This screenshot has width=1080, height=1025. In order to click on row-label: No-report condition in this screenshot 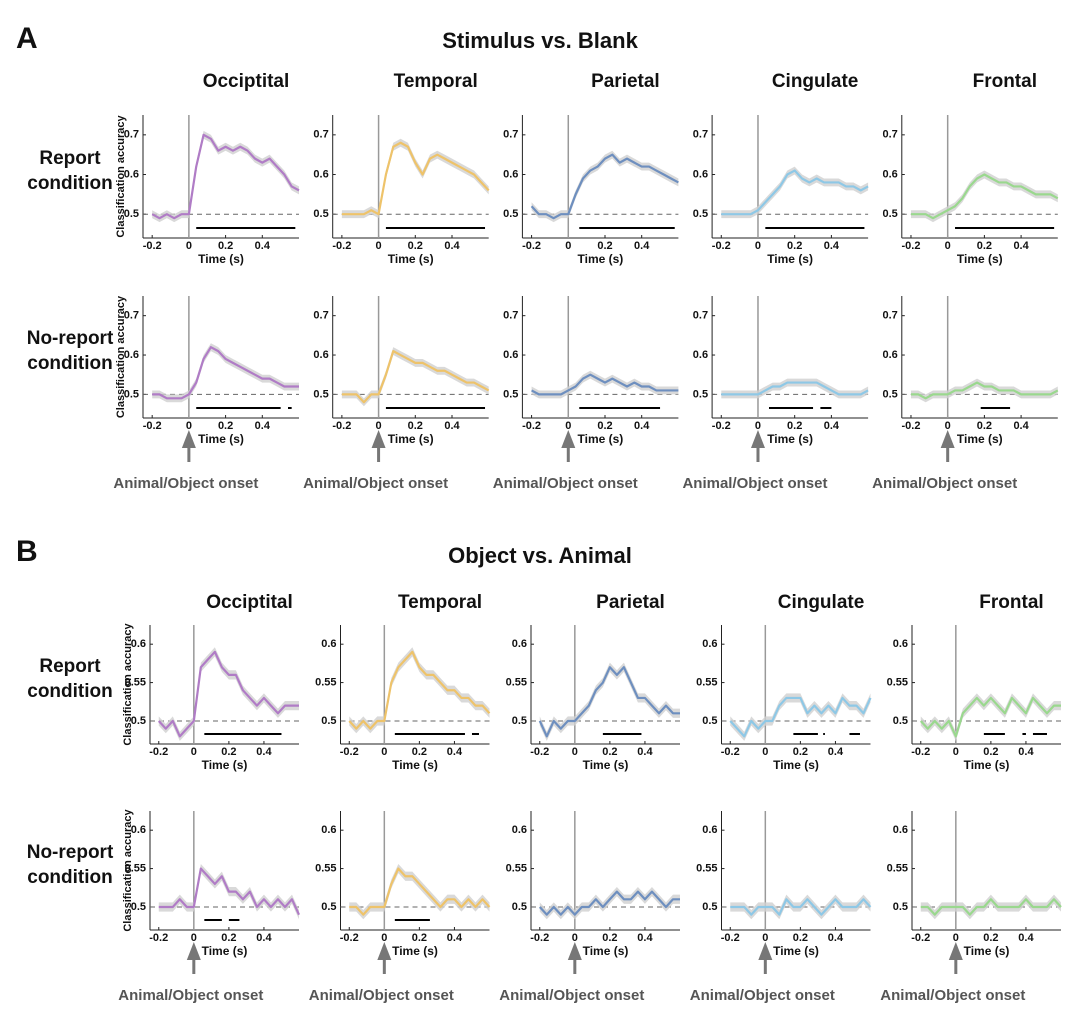, I will do `click(70, 864)`.